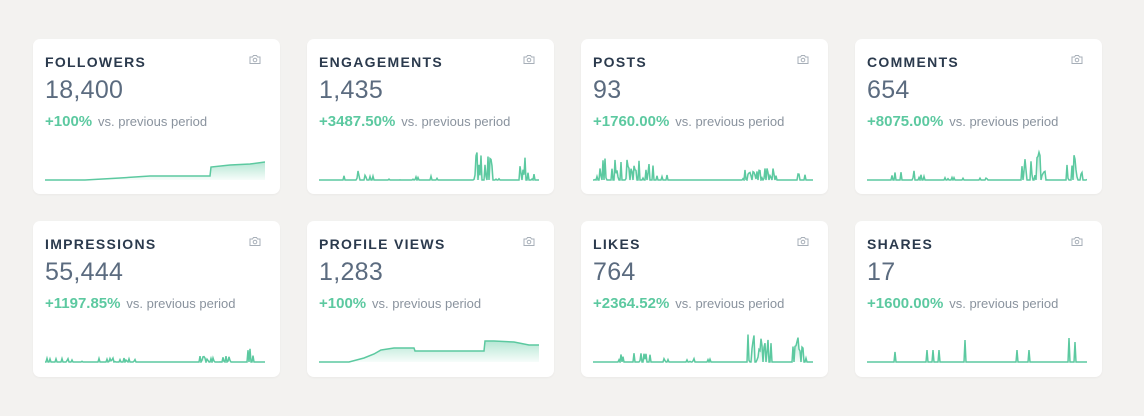 Image resolution: width=1144 pixels, height=416 pixels. What do you see at coordinates (888, 90) in the screenshot?
I see `card-value: 654` at bounding box center [888, 90].